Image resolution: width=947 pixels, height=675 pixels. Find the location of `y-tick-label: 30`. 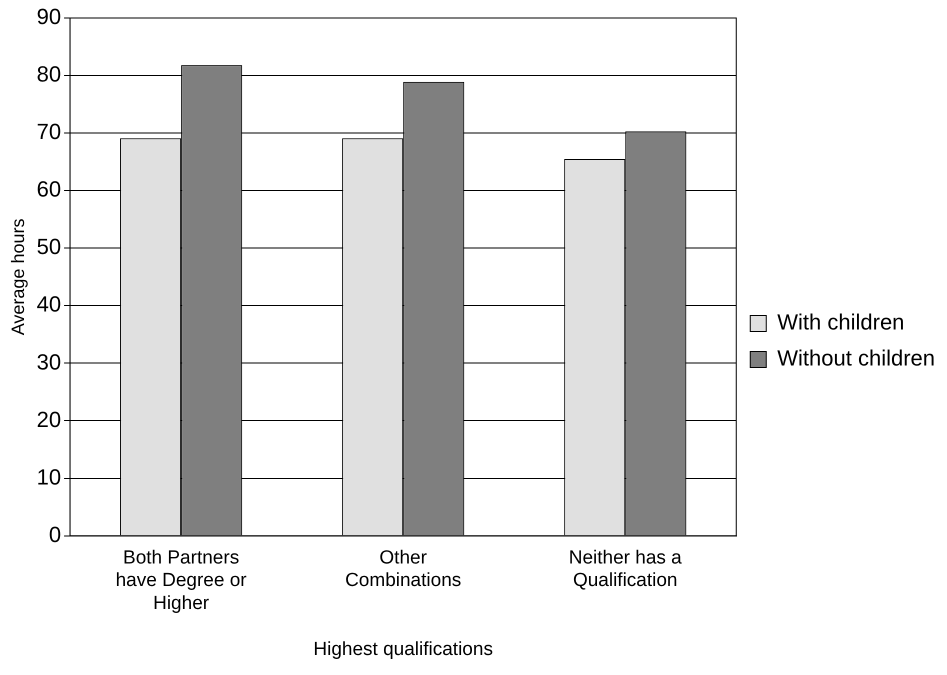

y-tick-label: 30 is located at coordinates (49, 361).